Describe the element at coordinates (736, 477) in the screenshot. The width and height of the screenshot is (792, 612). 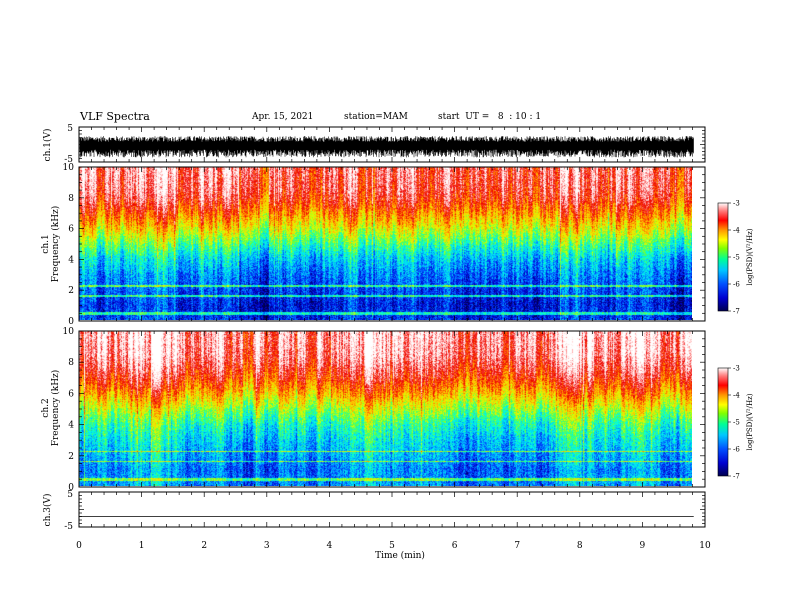
I see `ch2-colorbar-tick-label: -7` at that location.